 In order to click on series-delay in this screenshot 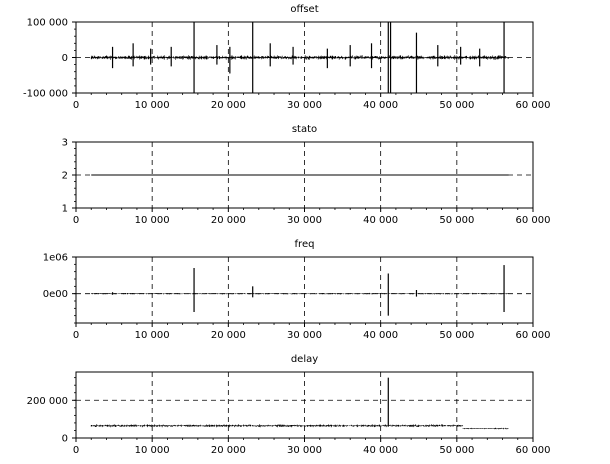, I will do `click(299, 403)`.